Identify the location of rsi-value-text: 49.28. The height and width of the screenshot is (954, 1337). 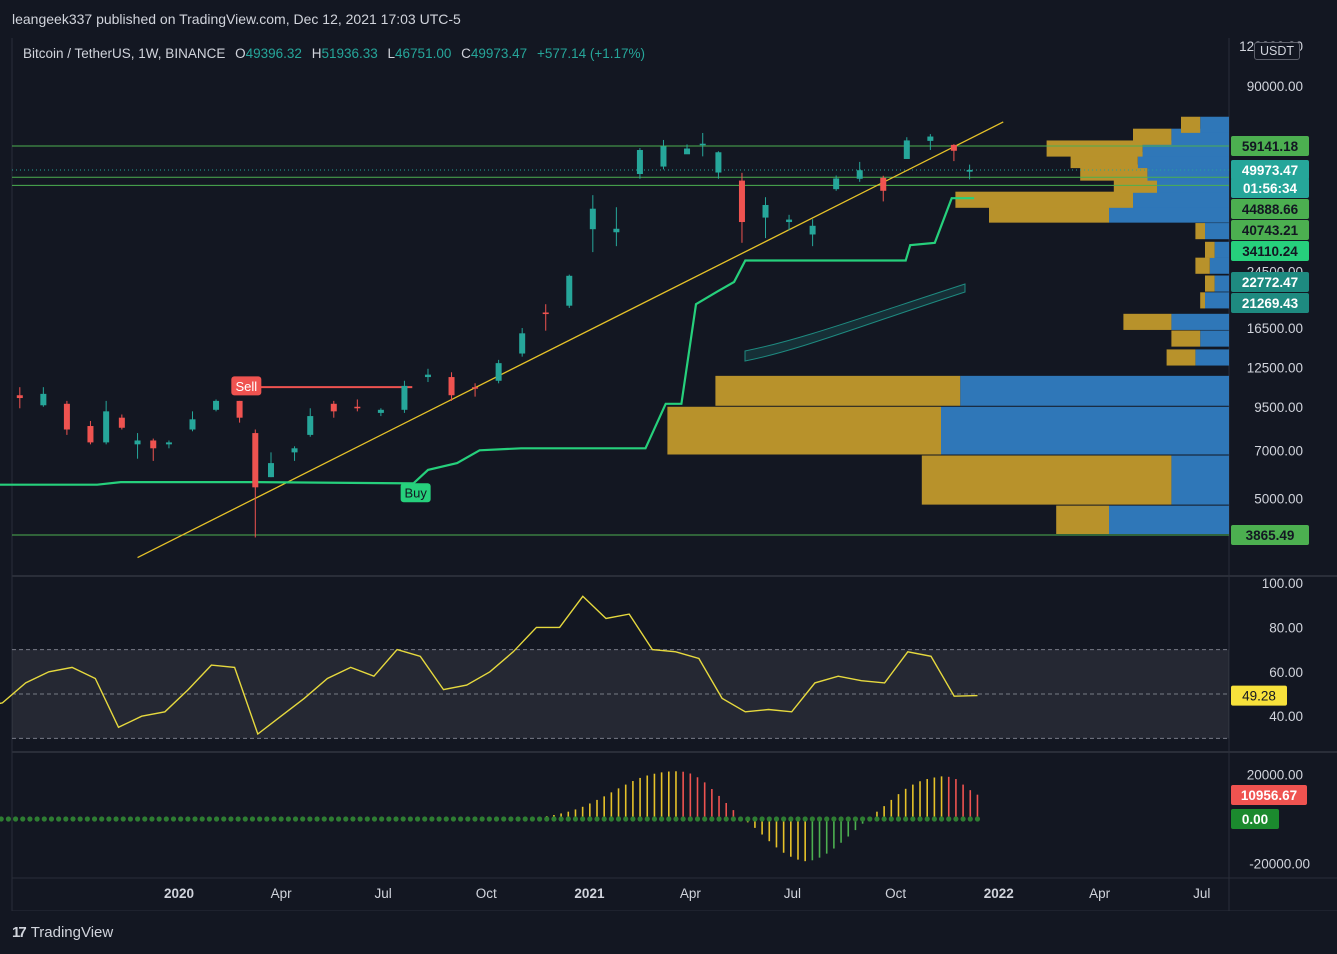
(1259, 696).